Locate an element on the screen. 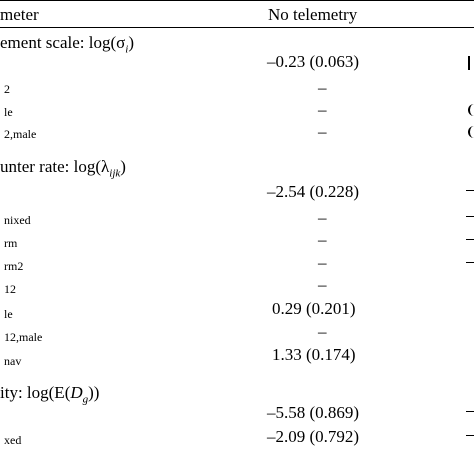 This screenshot has height=474, width=474. section-title-text: ity: log(E( is located at coordinates (35, 392).